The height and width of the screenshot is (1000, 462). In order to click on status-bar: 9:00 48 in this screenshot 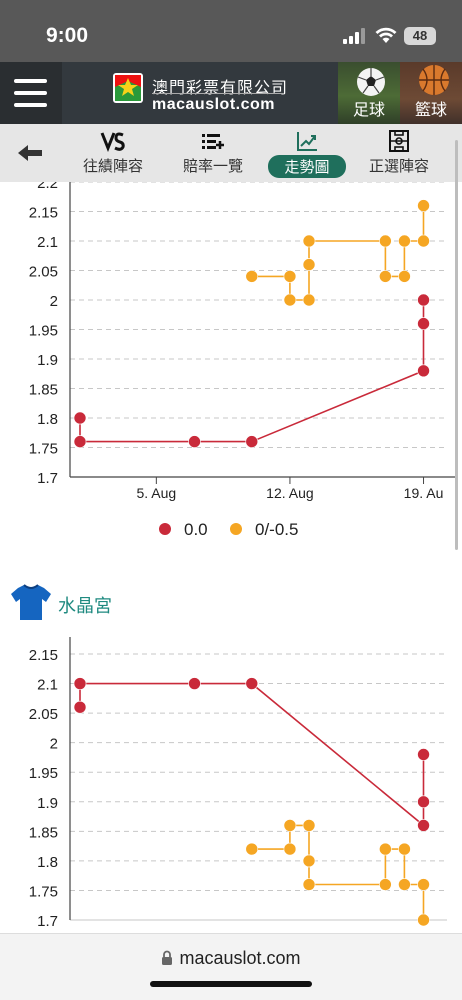, I will do `click(231, 31)`.